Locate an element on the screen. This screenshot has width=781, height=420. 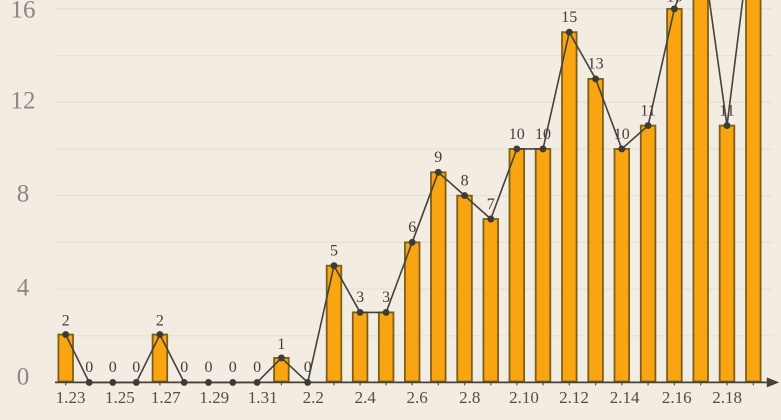
svg-text: 2.16 is located at coordinates (677, 397).